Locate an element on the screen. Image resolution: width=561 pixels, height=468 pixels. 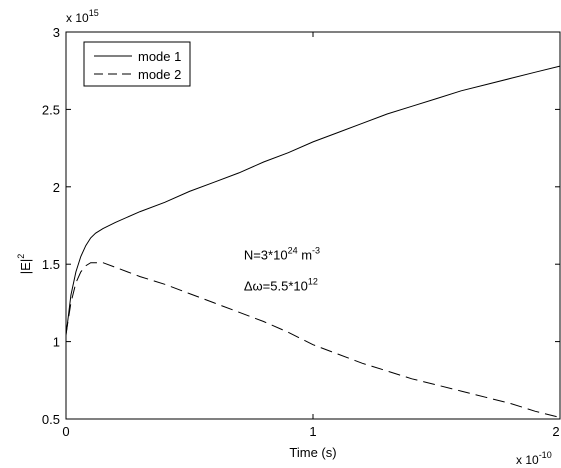
y-axis-label-base: |E| is located at coordinates (25, 266).